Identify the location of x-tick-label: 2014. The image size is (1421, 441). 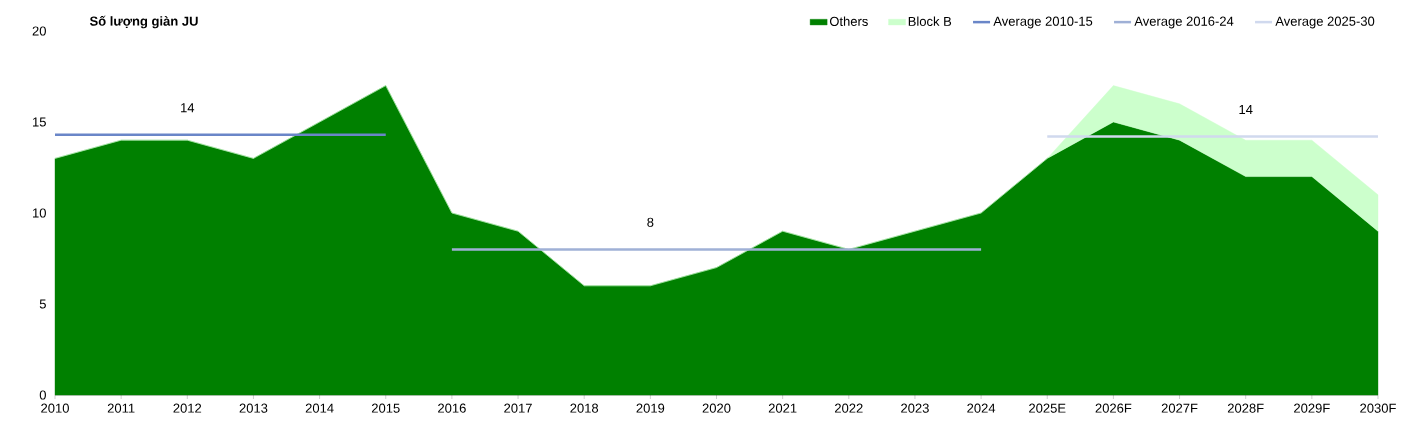
(319, 408).